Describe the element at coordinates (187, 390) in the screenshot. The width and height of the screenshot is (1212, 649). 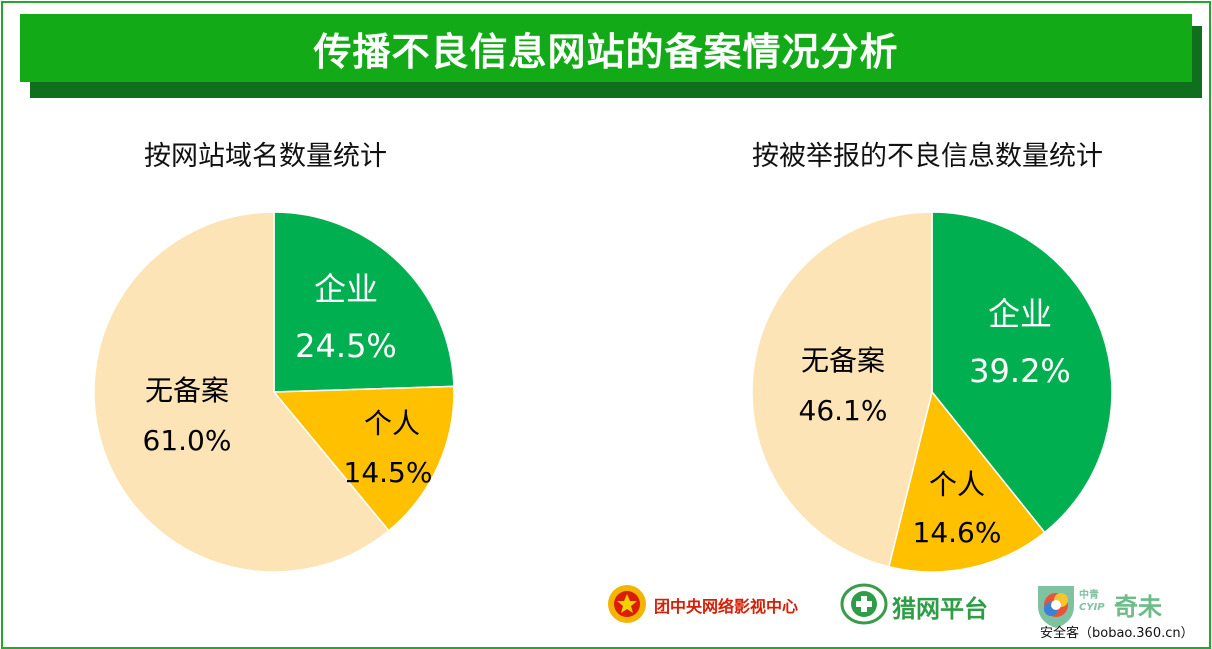
I see `pie-domains-label-2: 无备案` at that location.